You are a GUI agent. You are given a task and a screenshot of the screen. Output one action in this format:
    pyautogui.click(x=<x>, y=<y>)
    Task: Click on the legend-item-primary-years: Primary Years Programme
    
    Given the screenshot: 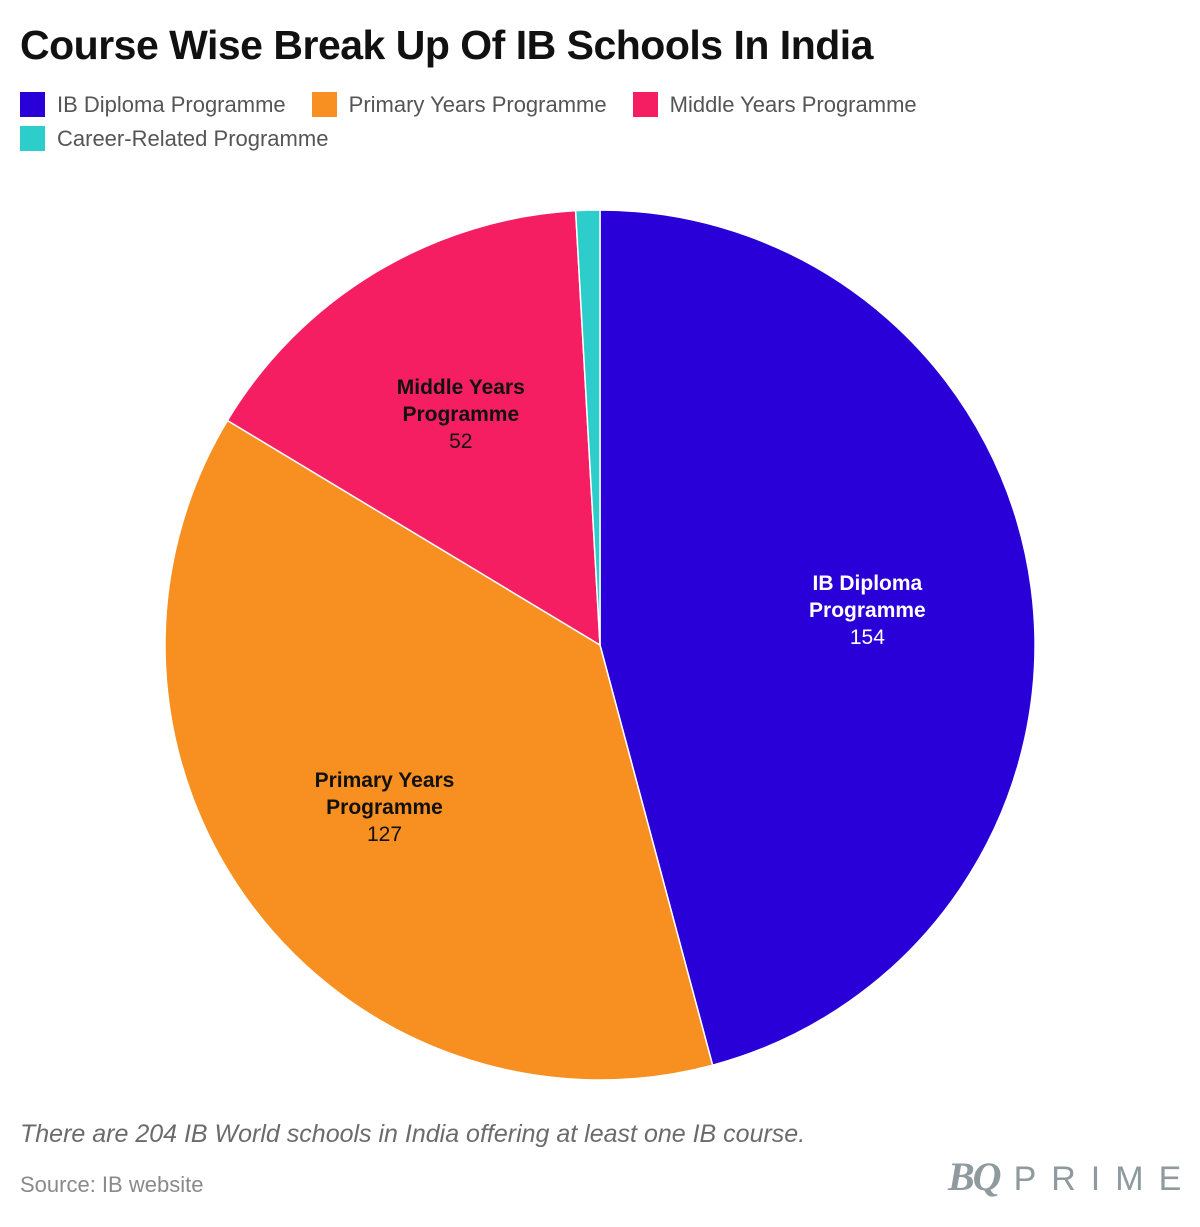 What is the action you would take?
    pyautogui.click(x=459, y=104)
    